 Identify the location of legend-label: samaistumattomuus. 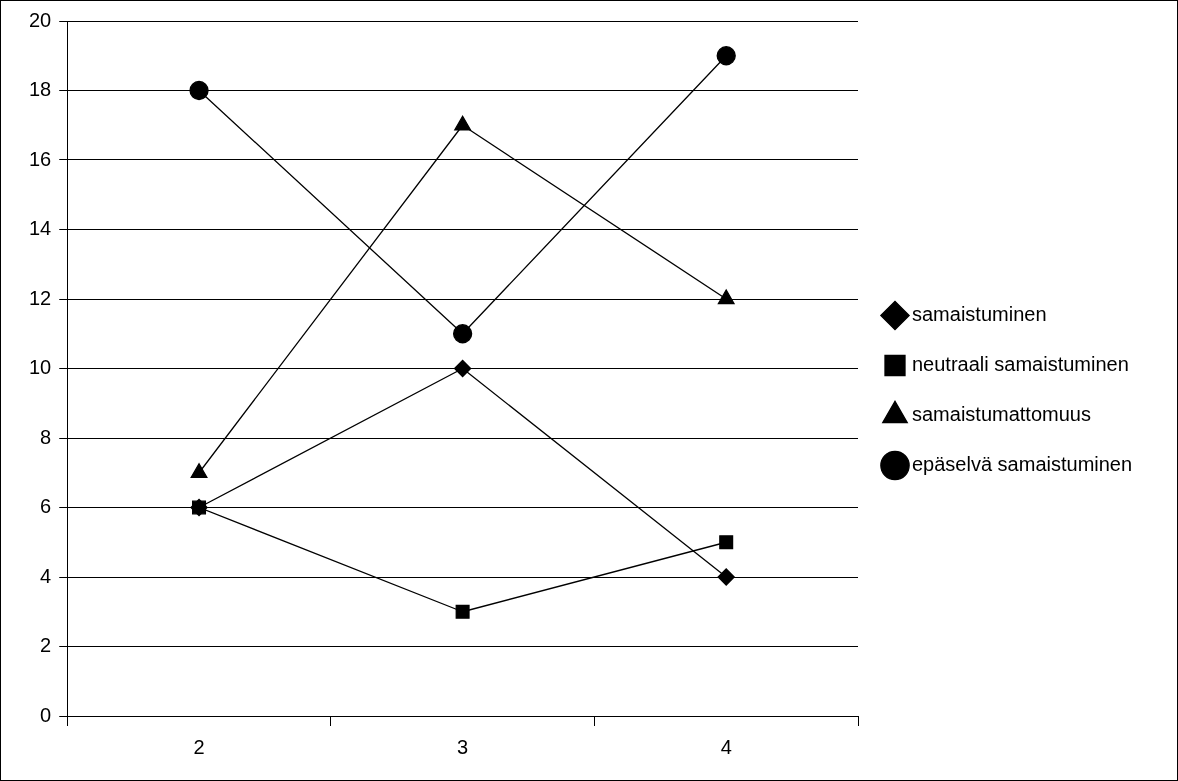
(1001, 414).